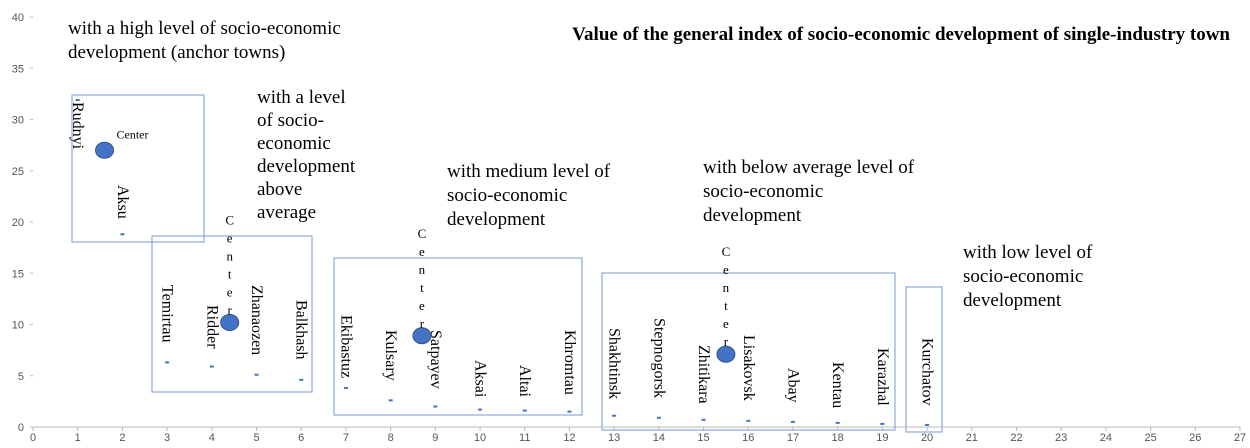  Describe the element at coordinates (480, 379) in the screenshot. I see `town-label: Aksai` at that location.